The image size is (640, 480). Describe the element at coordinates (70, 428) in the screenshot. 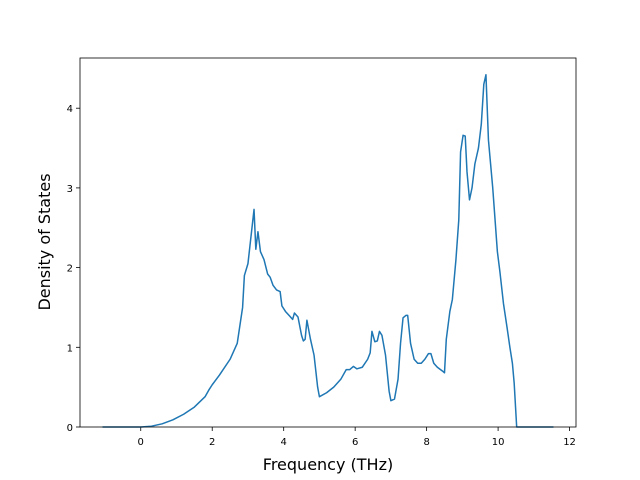

I see `y-tick-label: 0` at that location.